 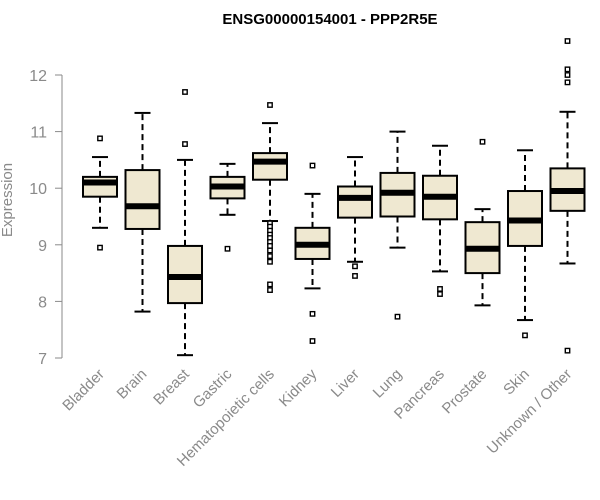 I want to click on box-bladder, so click(x=100, y=193).